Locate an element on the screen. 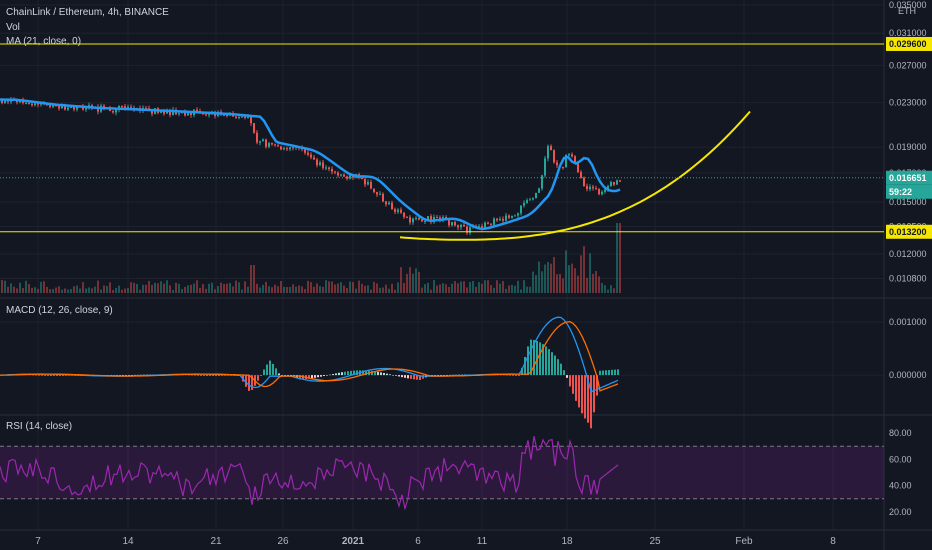  price-axis-tick-0: 0.035000 is located at coordinates (908, 5).